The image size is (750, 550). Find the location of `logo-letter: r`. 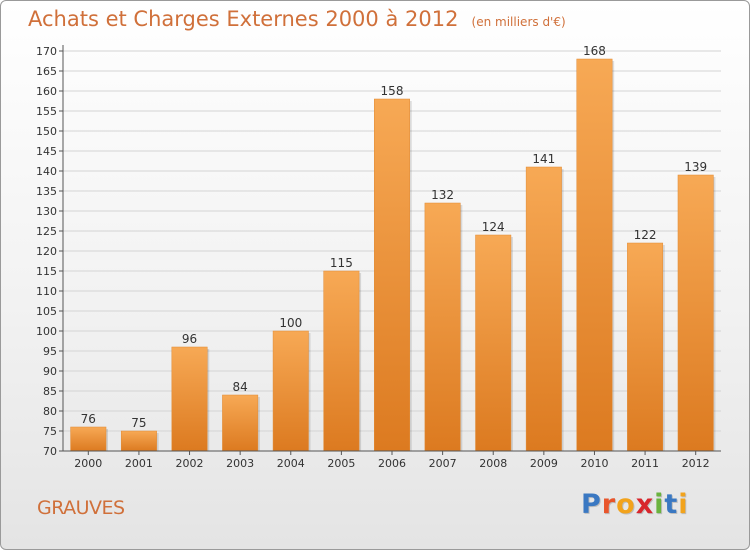

logo-letter: r is located at coordinates (609, 504).